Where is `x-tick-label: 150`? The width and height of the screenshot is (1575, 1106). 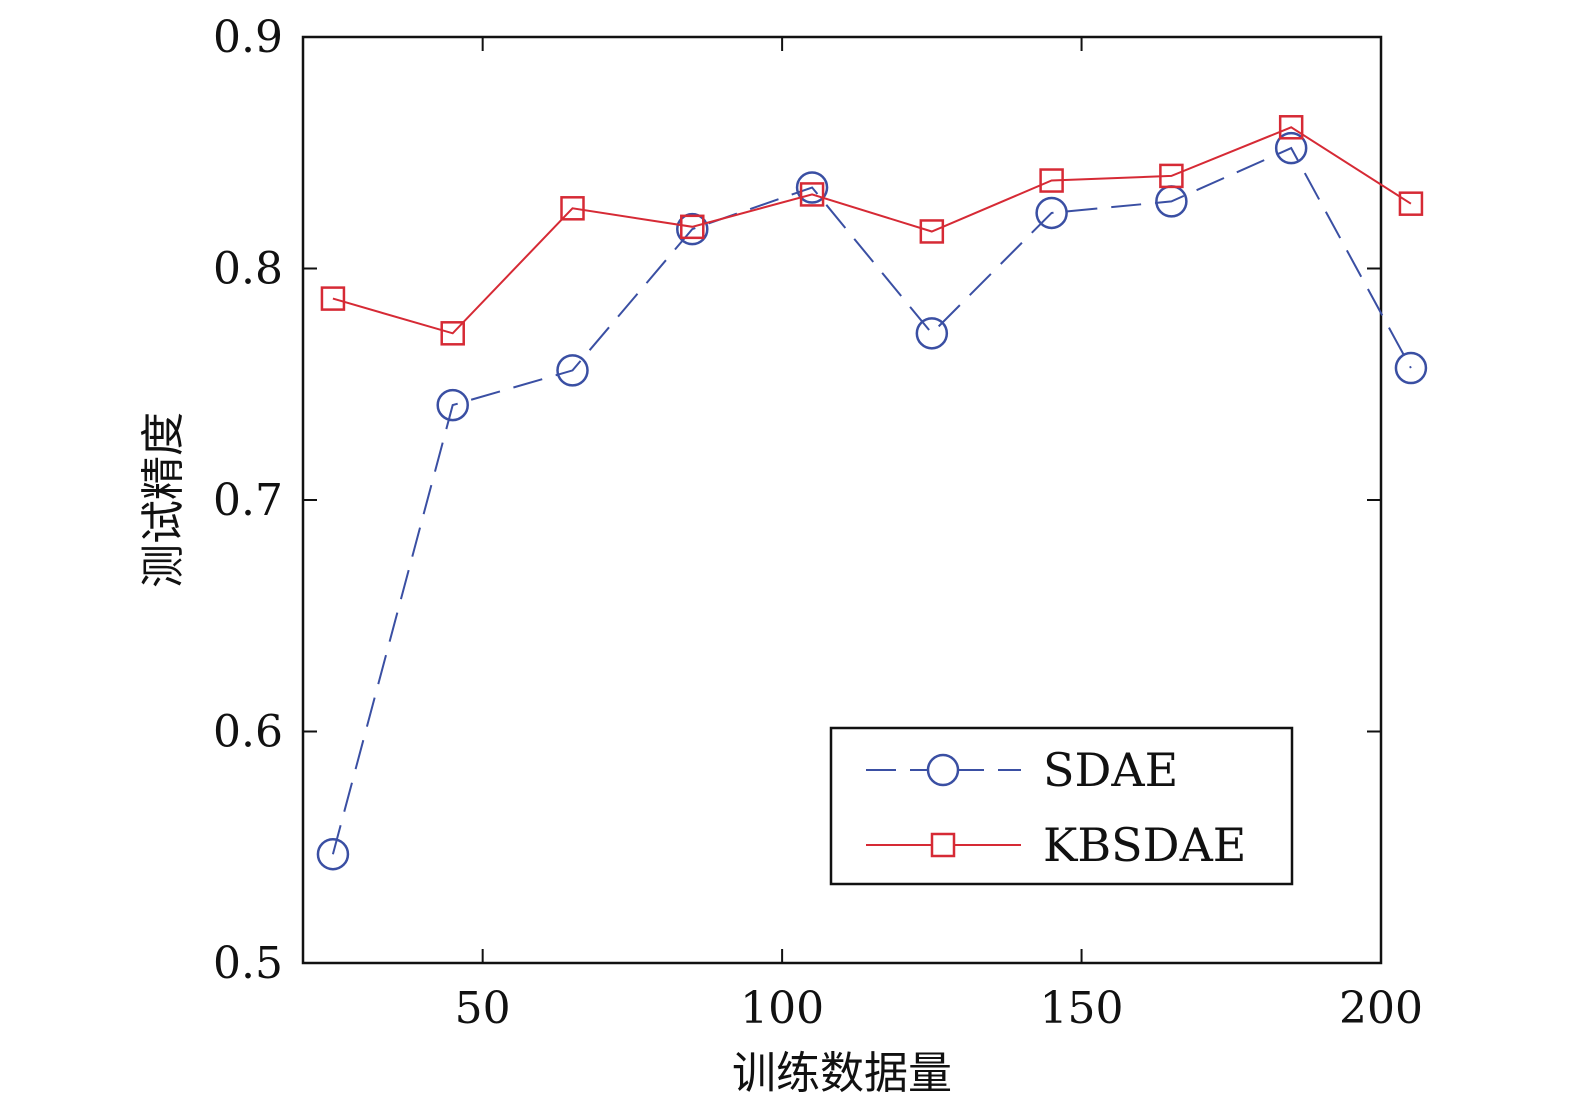 x-tick-label: 150 is located at coordinates (1082, 1008).